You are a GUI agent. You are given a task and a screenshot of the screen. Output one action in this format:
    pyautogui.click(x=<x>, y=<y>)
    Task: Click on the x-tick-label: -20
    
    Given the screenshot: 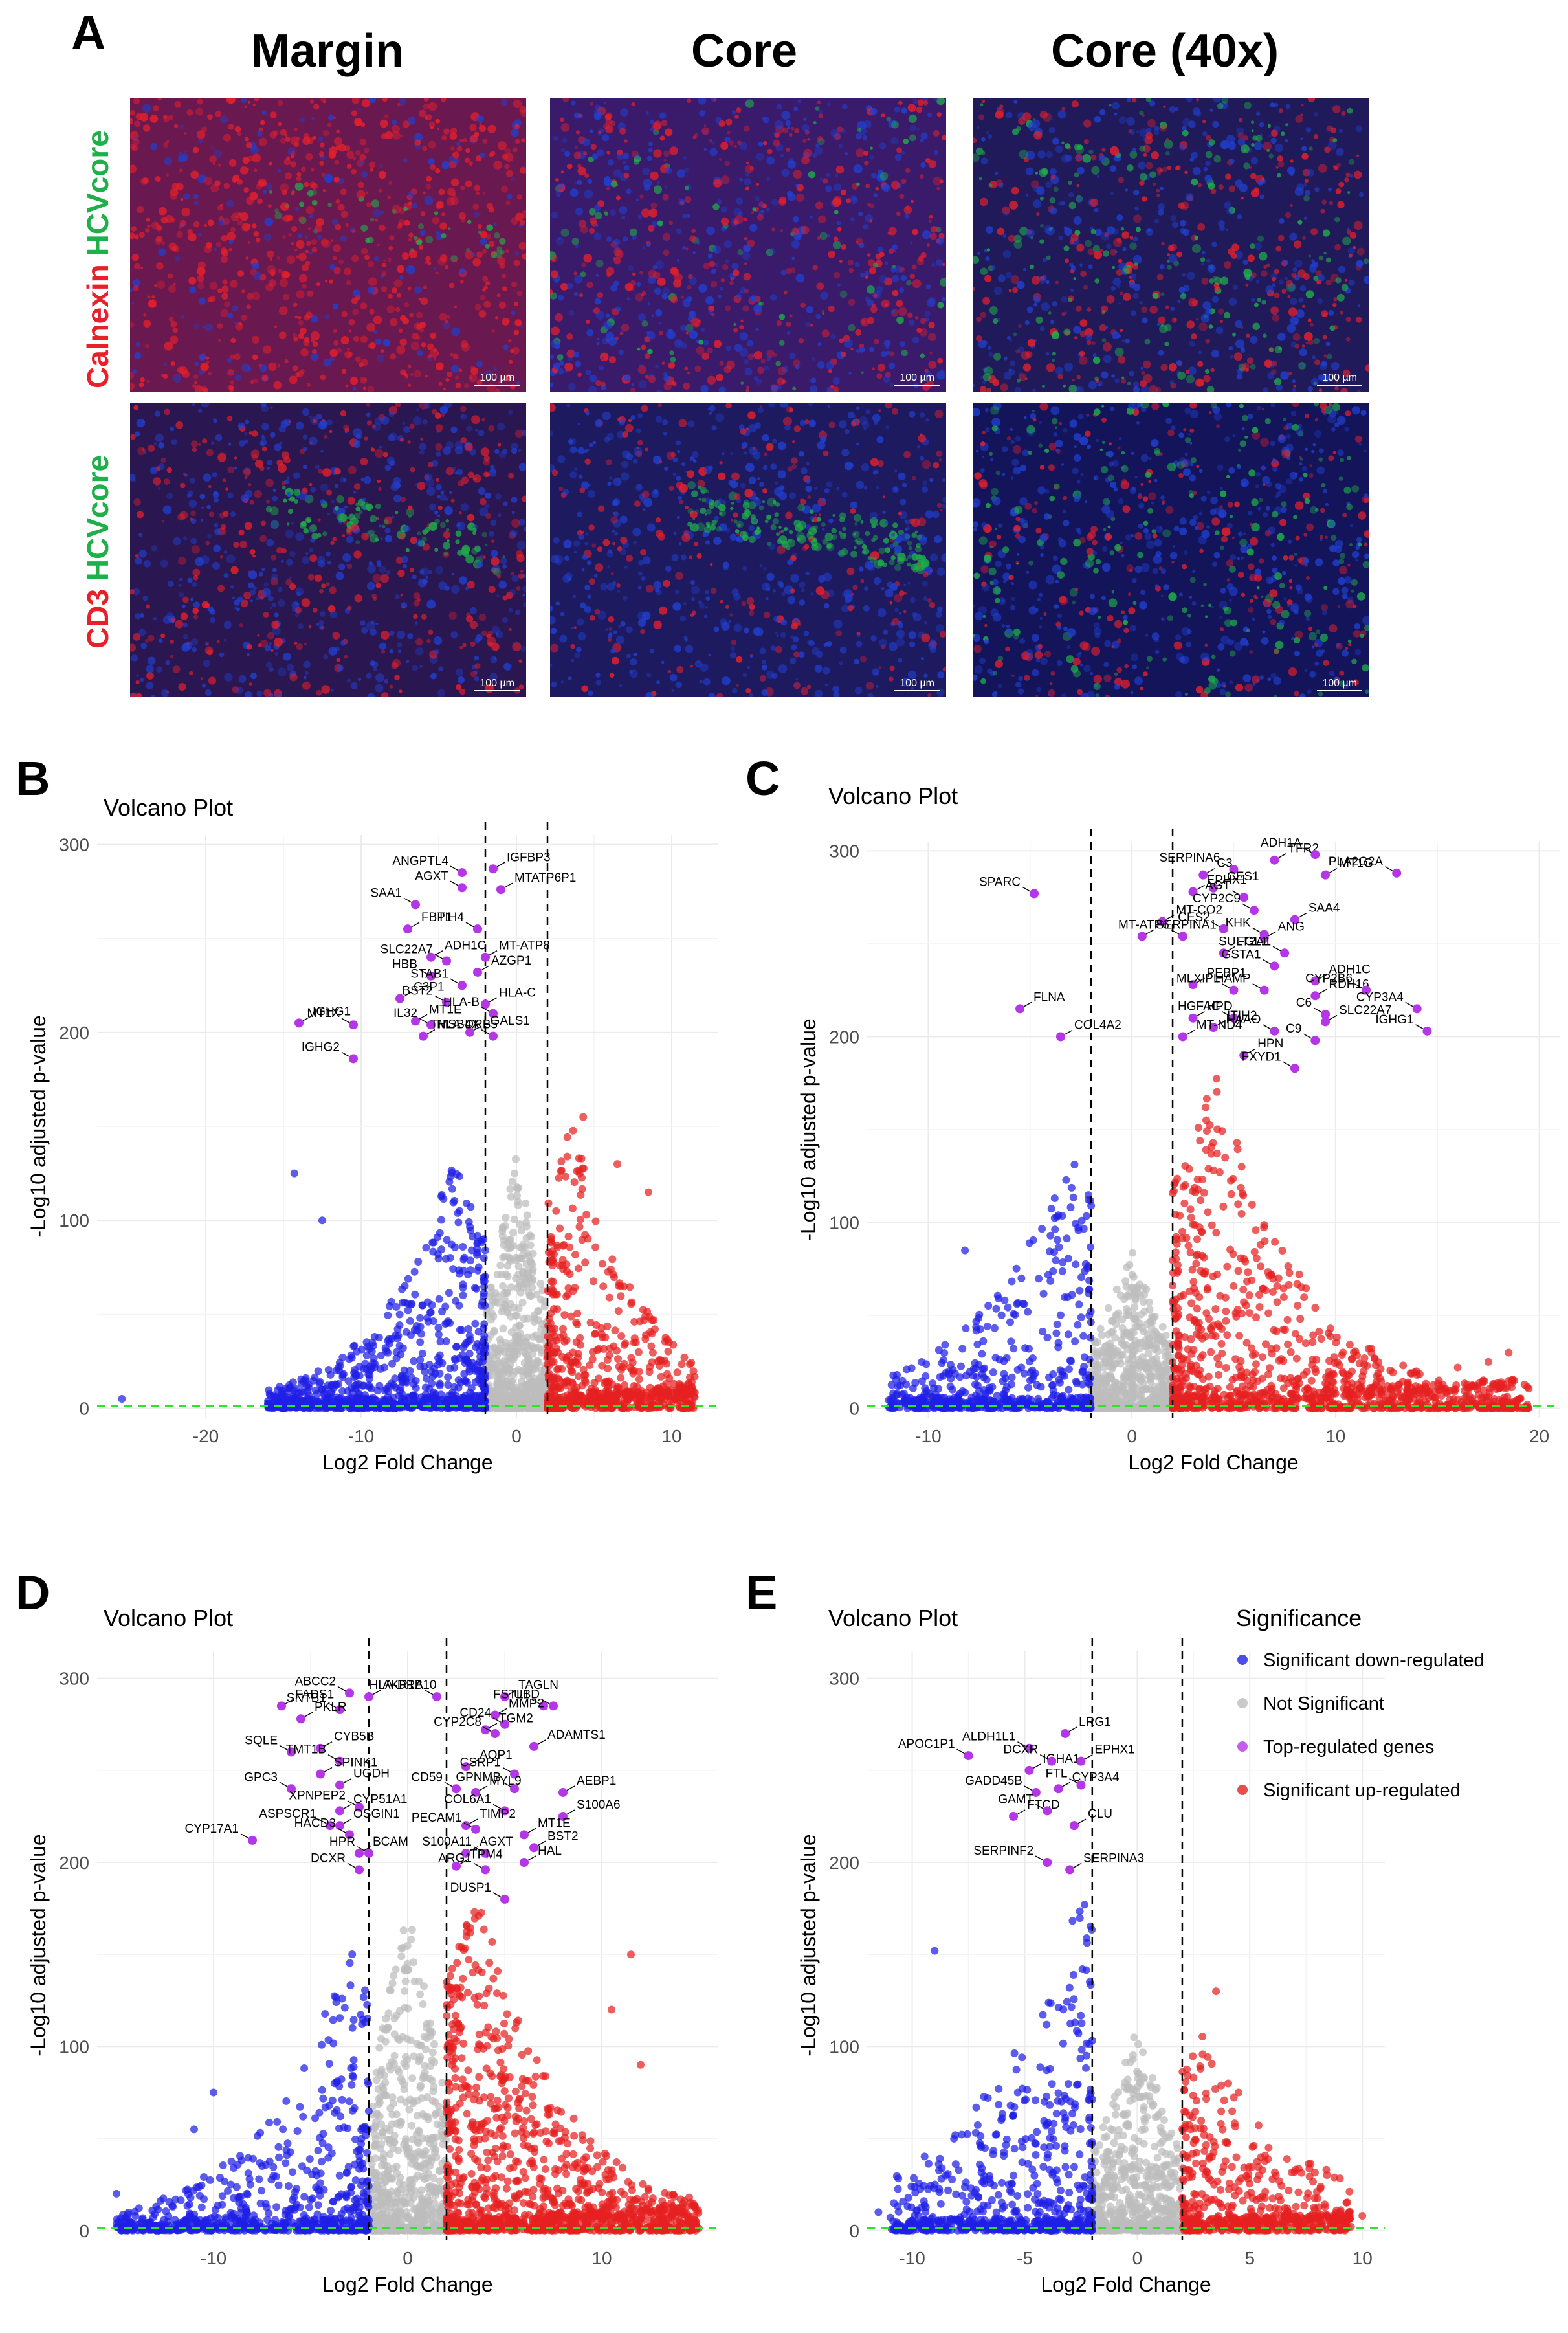 What is the action you would take?
    pyautogui.click(x=206, y=1436)
    